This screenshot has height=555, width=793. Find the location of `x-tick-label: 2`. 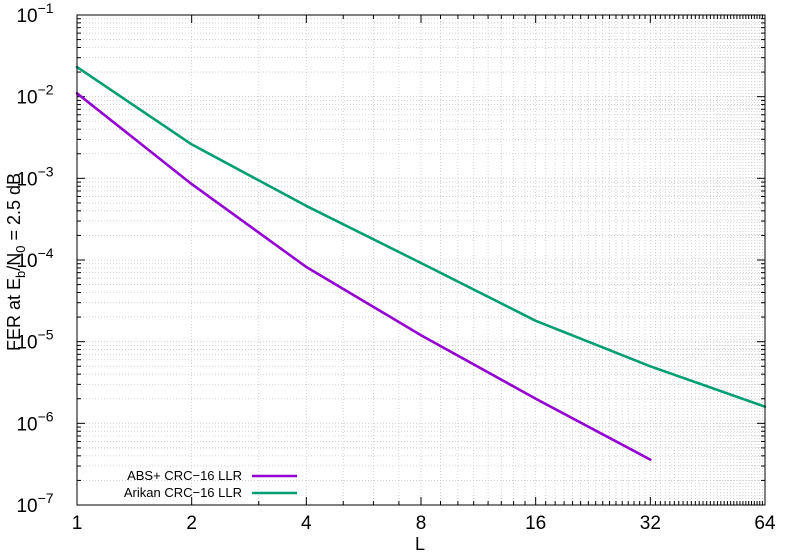

x-tick-label: 2 is located at coordinates (191, 523).